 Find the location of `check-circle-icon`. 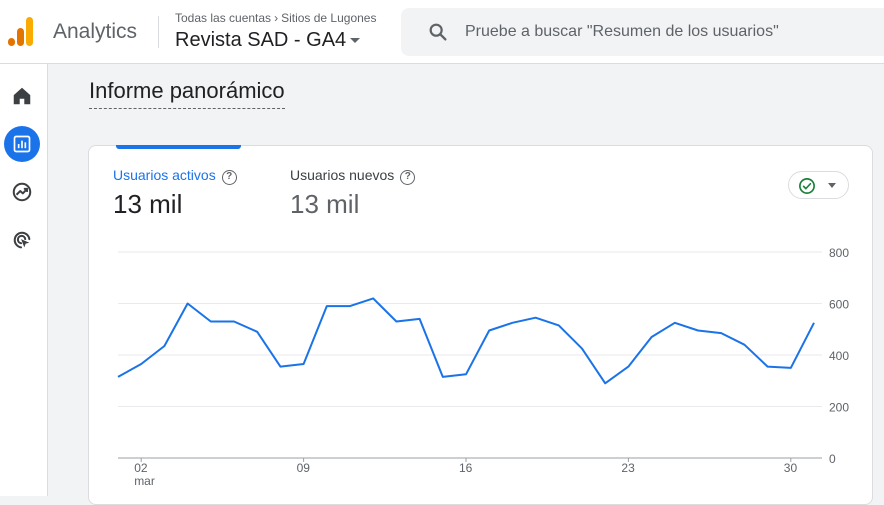

check-circle-icon is located at coordinates (807, 186).